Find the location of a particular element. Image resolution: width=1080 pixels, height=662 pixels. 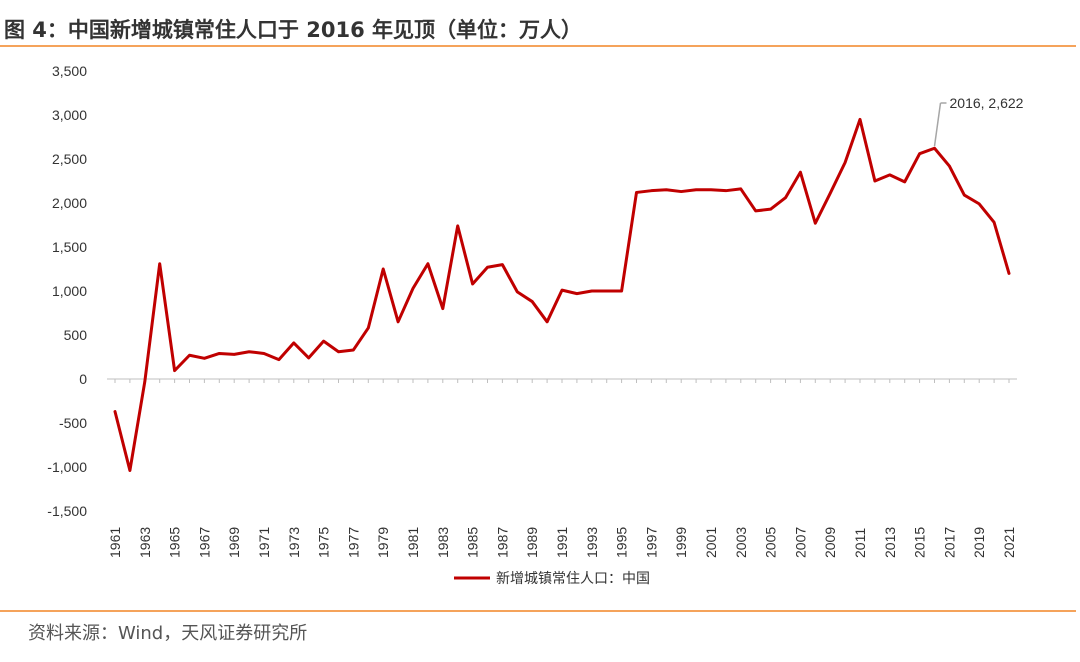

annotation-label: 2016, 2,622 is located at coordinates (987, 103).